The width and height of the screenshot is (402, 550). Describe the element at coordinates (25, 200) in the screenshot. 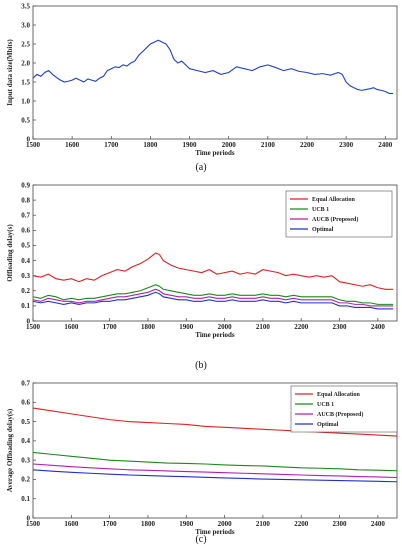

I see `y-tick-label: 0.8` at that location.